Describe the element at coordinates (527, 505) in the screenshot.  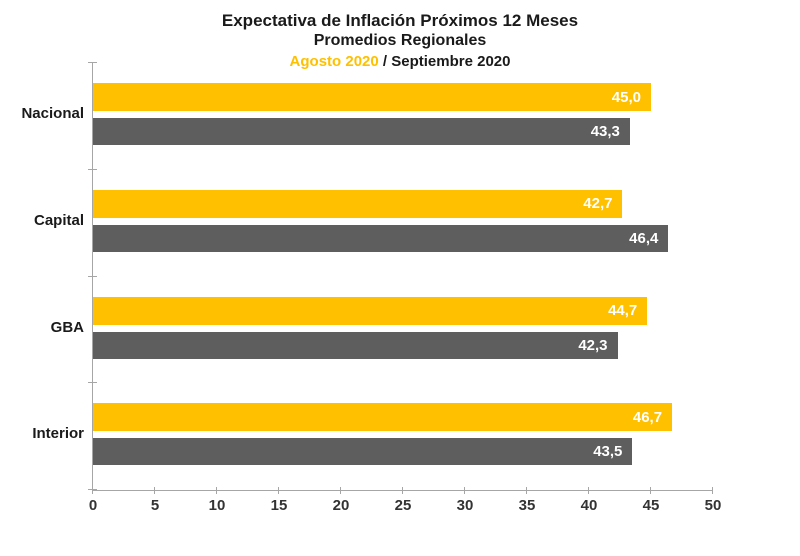
I see `x-axis-tick-label: 35` at that location.